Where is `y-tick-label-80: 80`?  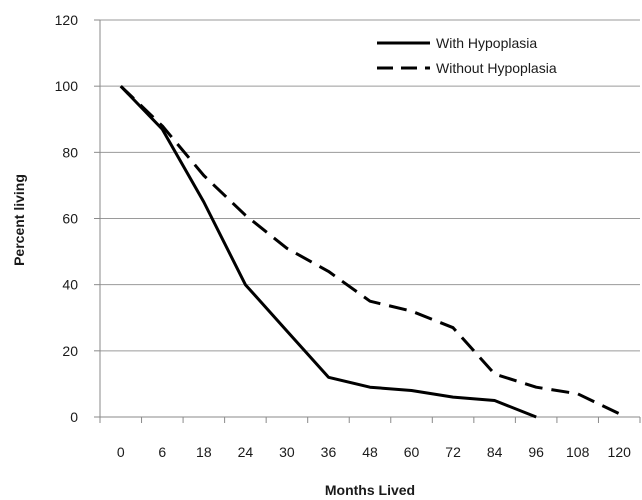 y-tick-label-80: 80 is located at coordinates (70, 152).